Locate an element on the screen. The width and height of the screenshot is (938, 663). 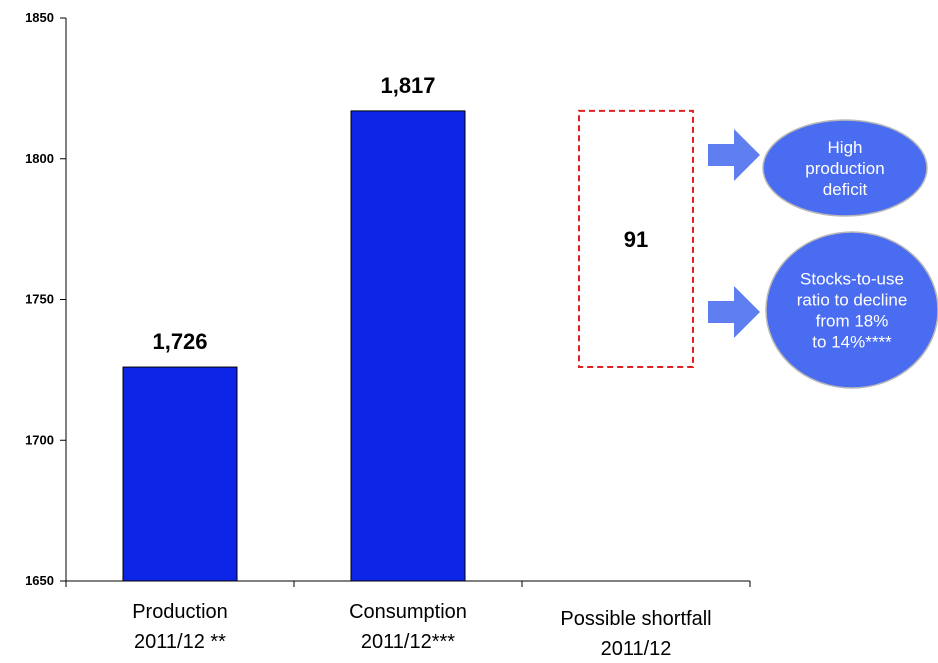
shortfall-outline is located at coordinates (636, 239).